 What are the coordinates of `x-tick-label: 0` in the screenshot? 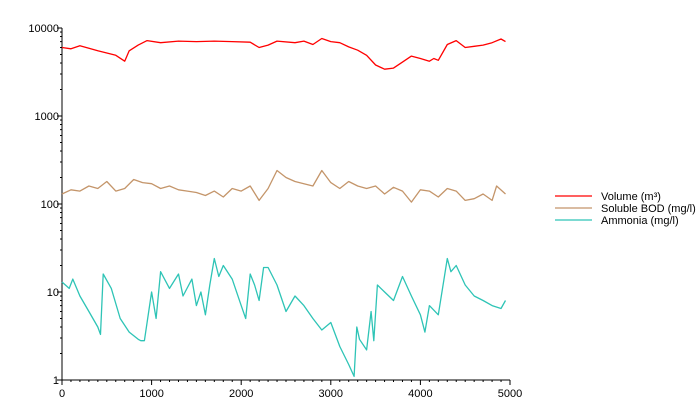 It's located at (62, 394).